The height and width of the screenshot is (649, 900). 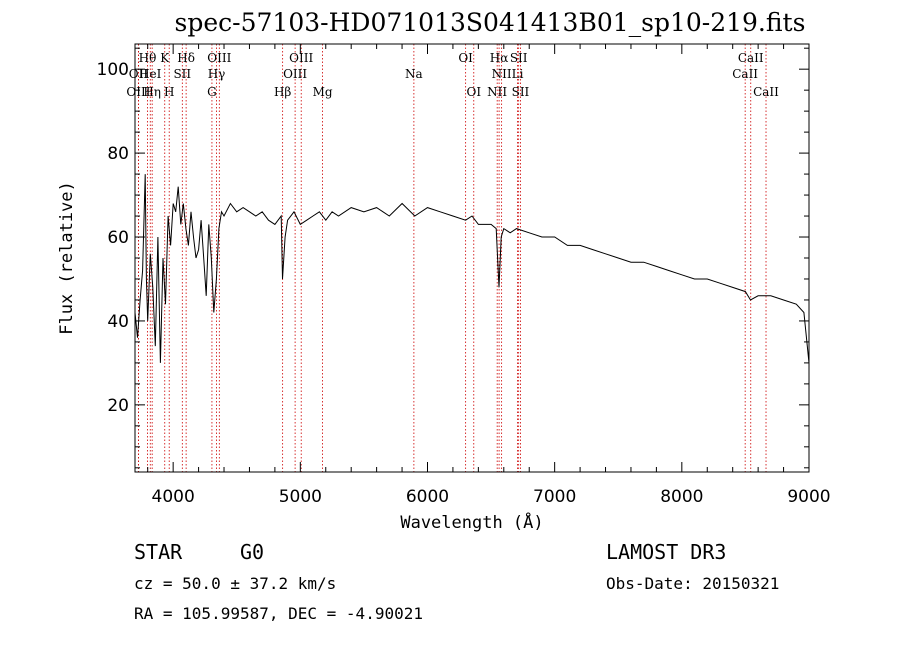 I want to click on x-axis-label: Wavelength (Å), so click(x=471, y=522).